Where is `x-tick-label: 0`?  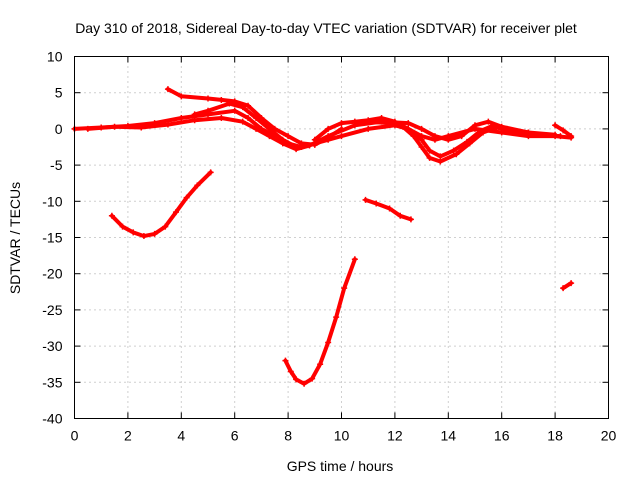
x-tick-label: 0 is located at coordinates (75, 436).